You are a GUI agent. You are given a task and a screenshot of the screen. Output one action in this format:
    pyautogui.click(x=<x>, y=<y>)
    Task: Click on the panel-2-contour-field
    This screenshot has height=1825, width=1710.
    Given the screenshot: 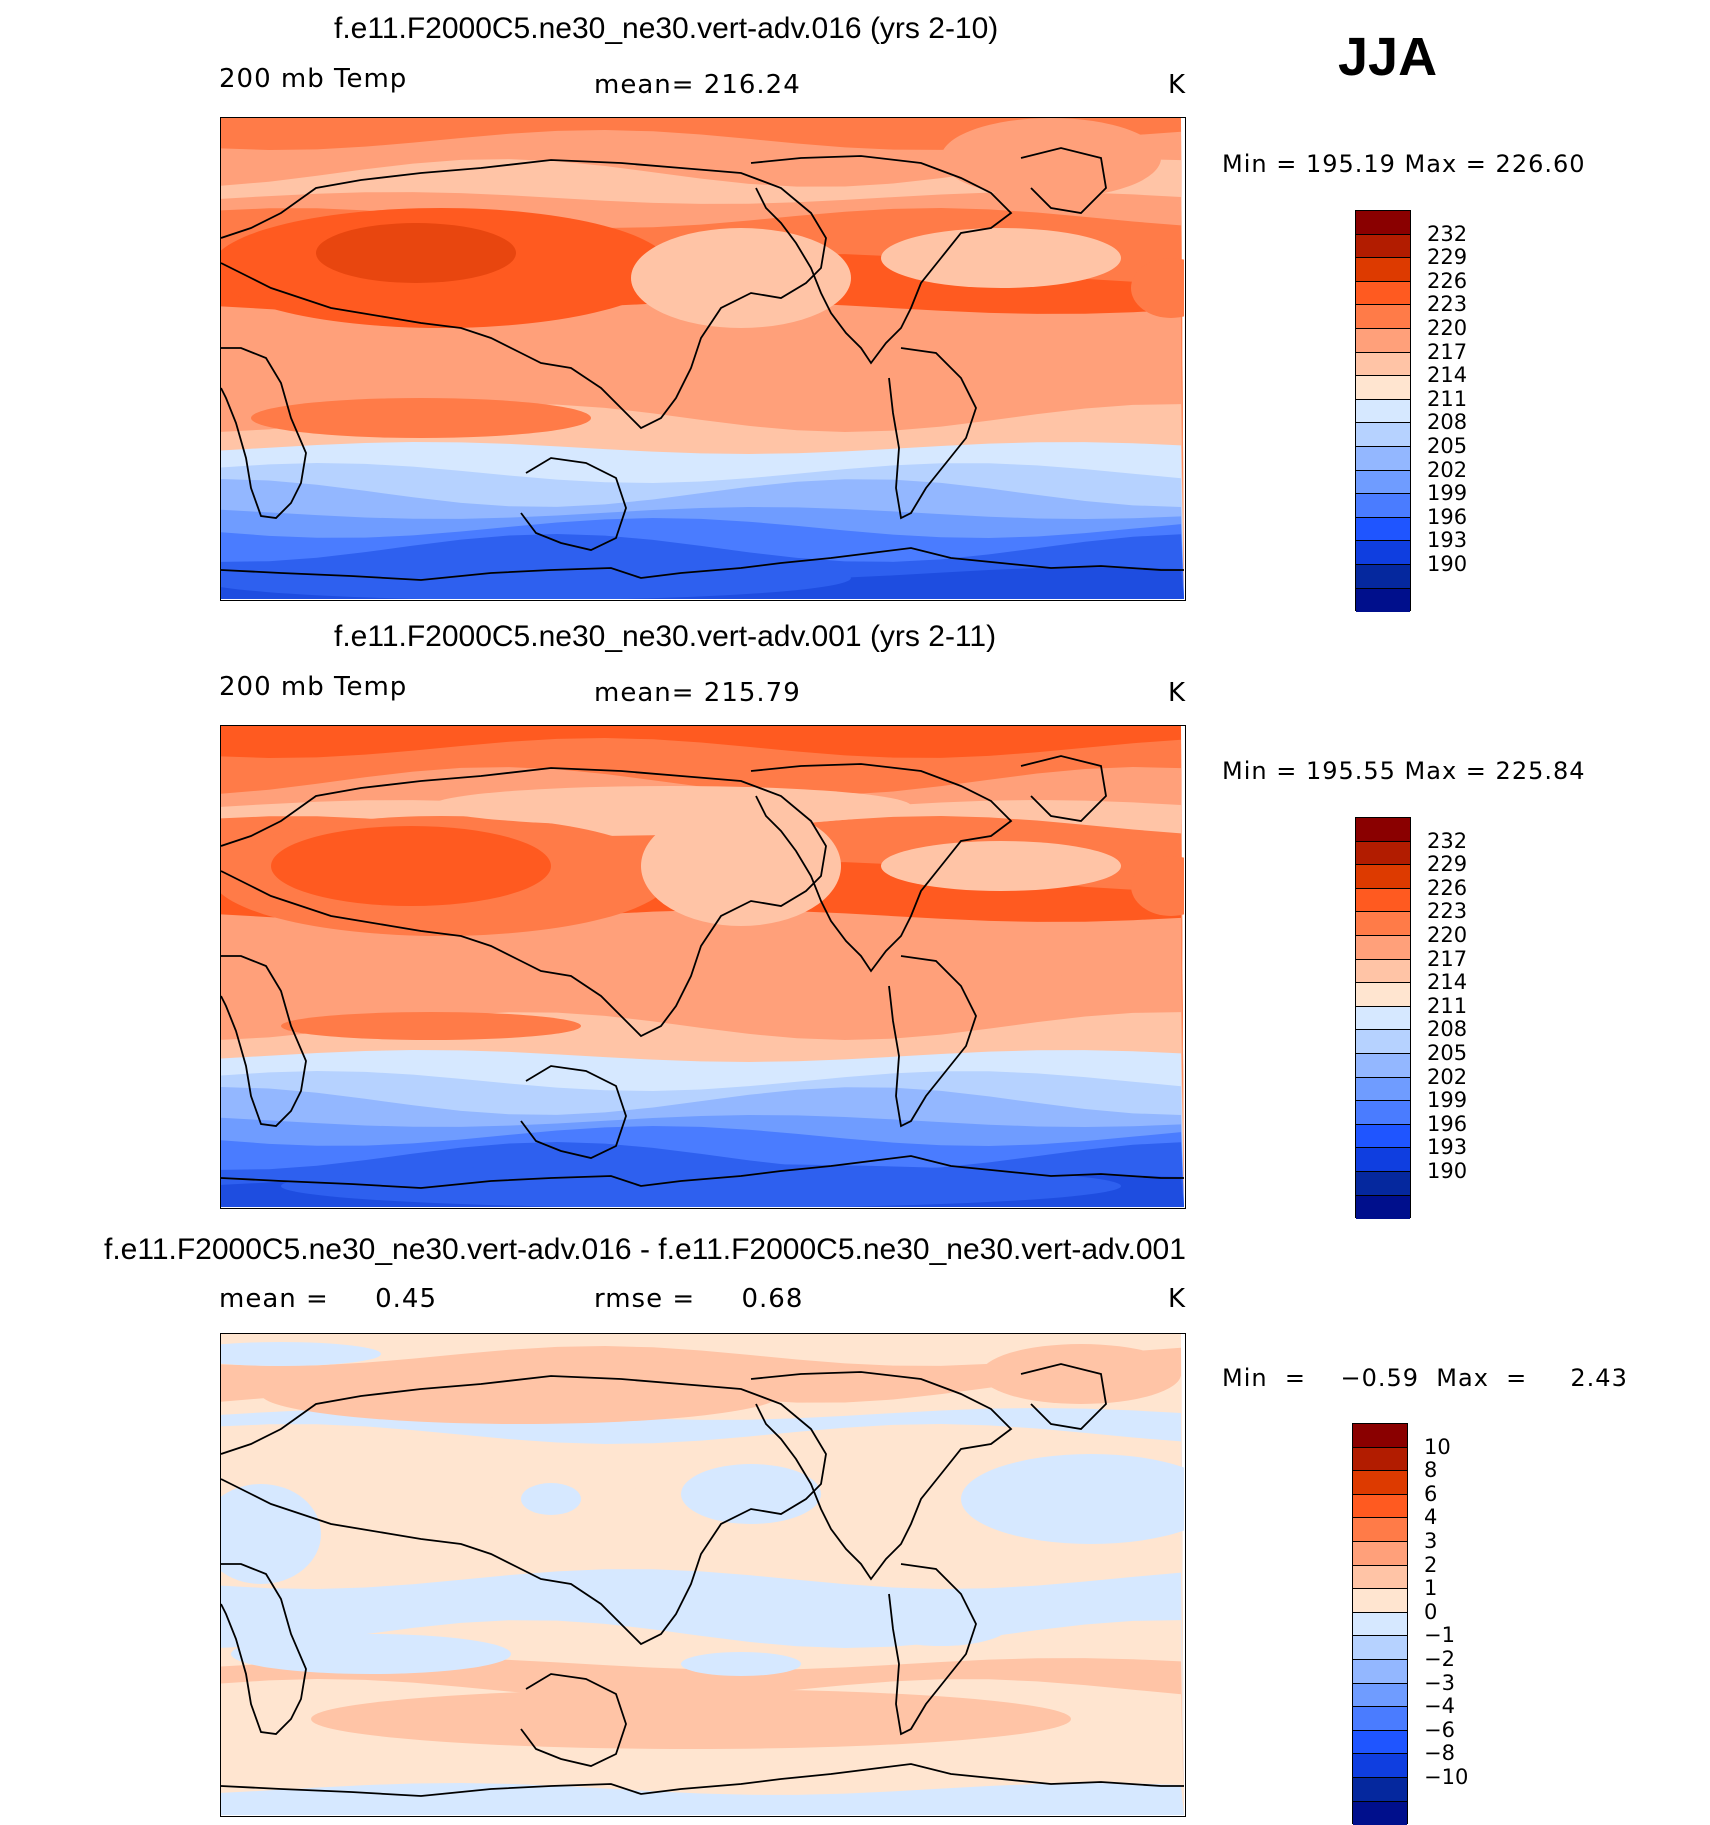 What is the action you would take?
    pyautogui.click(x=702, y=966)
    